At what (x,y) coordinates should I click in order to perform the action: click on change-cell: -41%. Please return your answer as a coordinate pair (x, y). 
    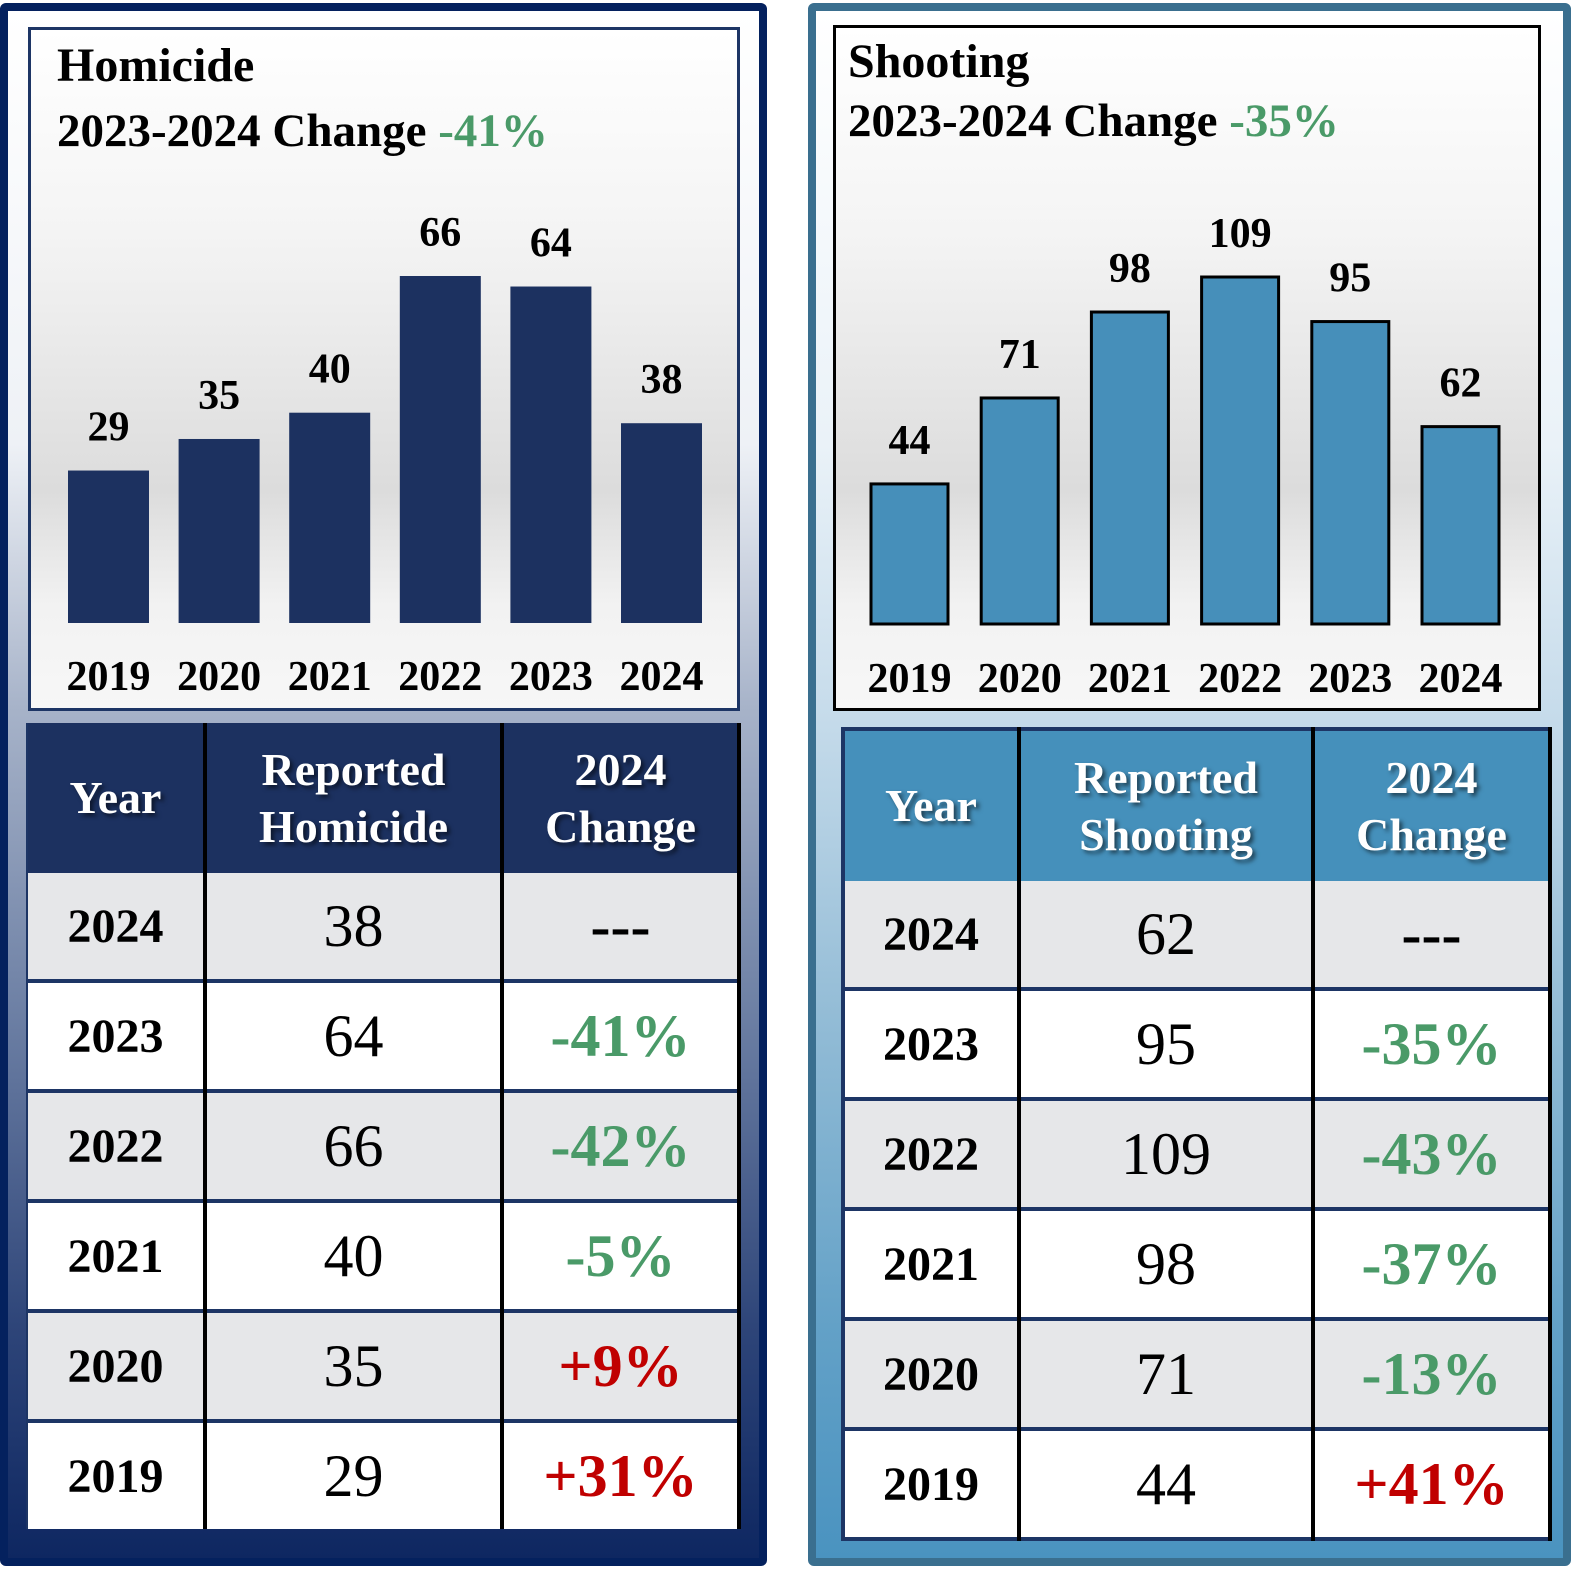
    Looking at the image, I should click on (620, 1035).